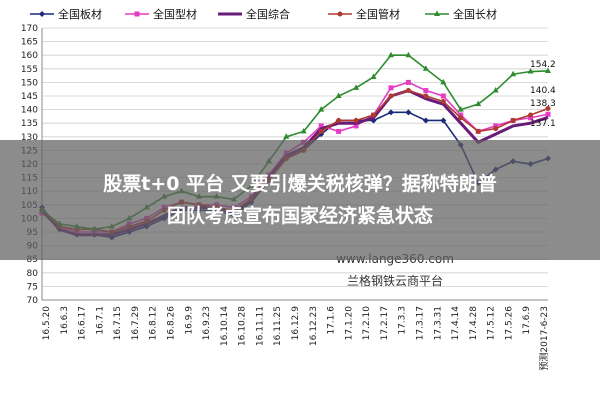  I want to click on x-tick-label: 17.5.26, so click(509, 323).